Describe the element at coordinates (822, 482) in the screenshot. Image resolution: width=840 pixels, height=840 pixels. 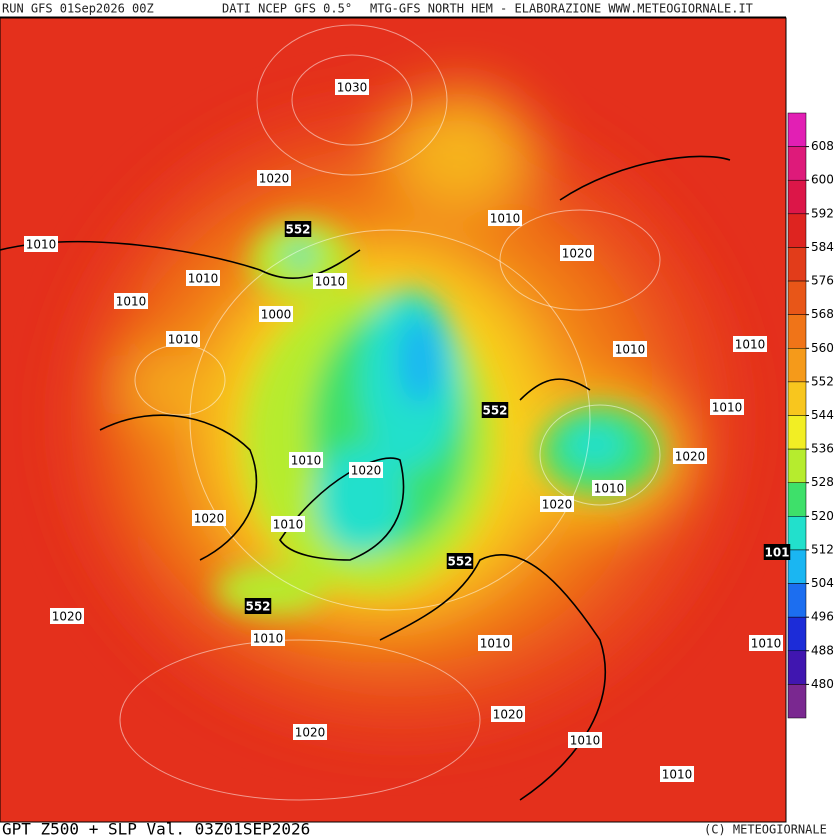
I see `colorbar-label: 528` at that location.